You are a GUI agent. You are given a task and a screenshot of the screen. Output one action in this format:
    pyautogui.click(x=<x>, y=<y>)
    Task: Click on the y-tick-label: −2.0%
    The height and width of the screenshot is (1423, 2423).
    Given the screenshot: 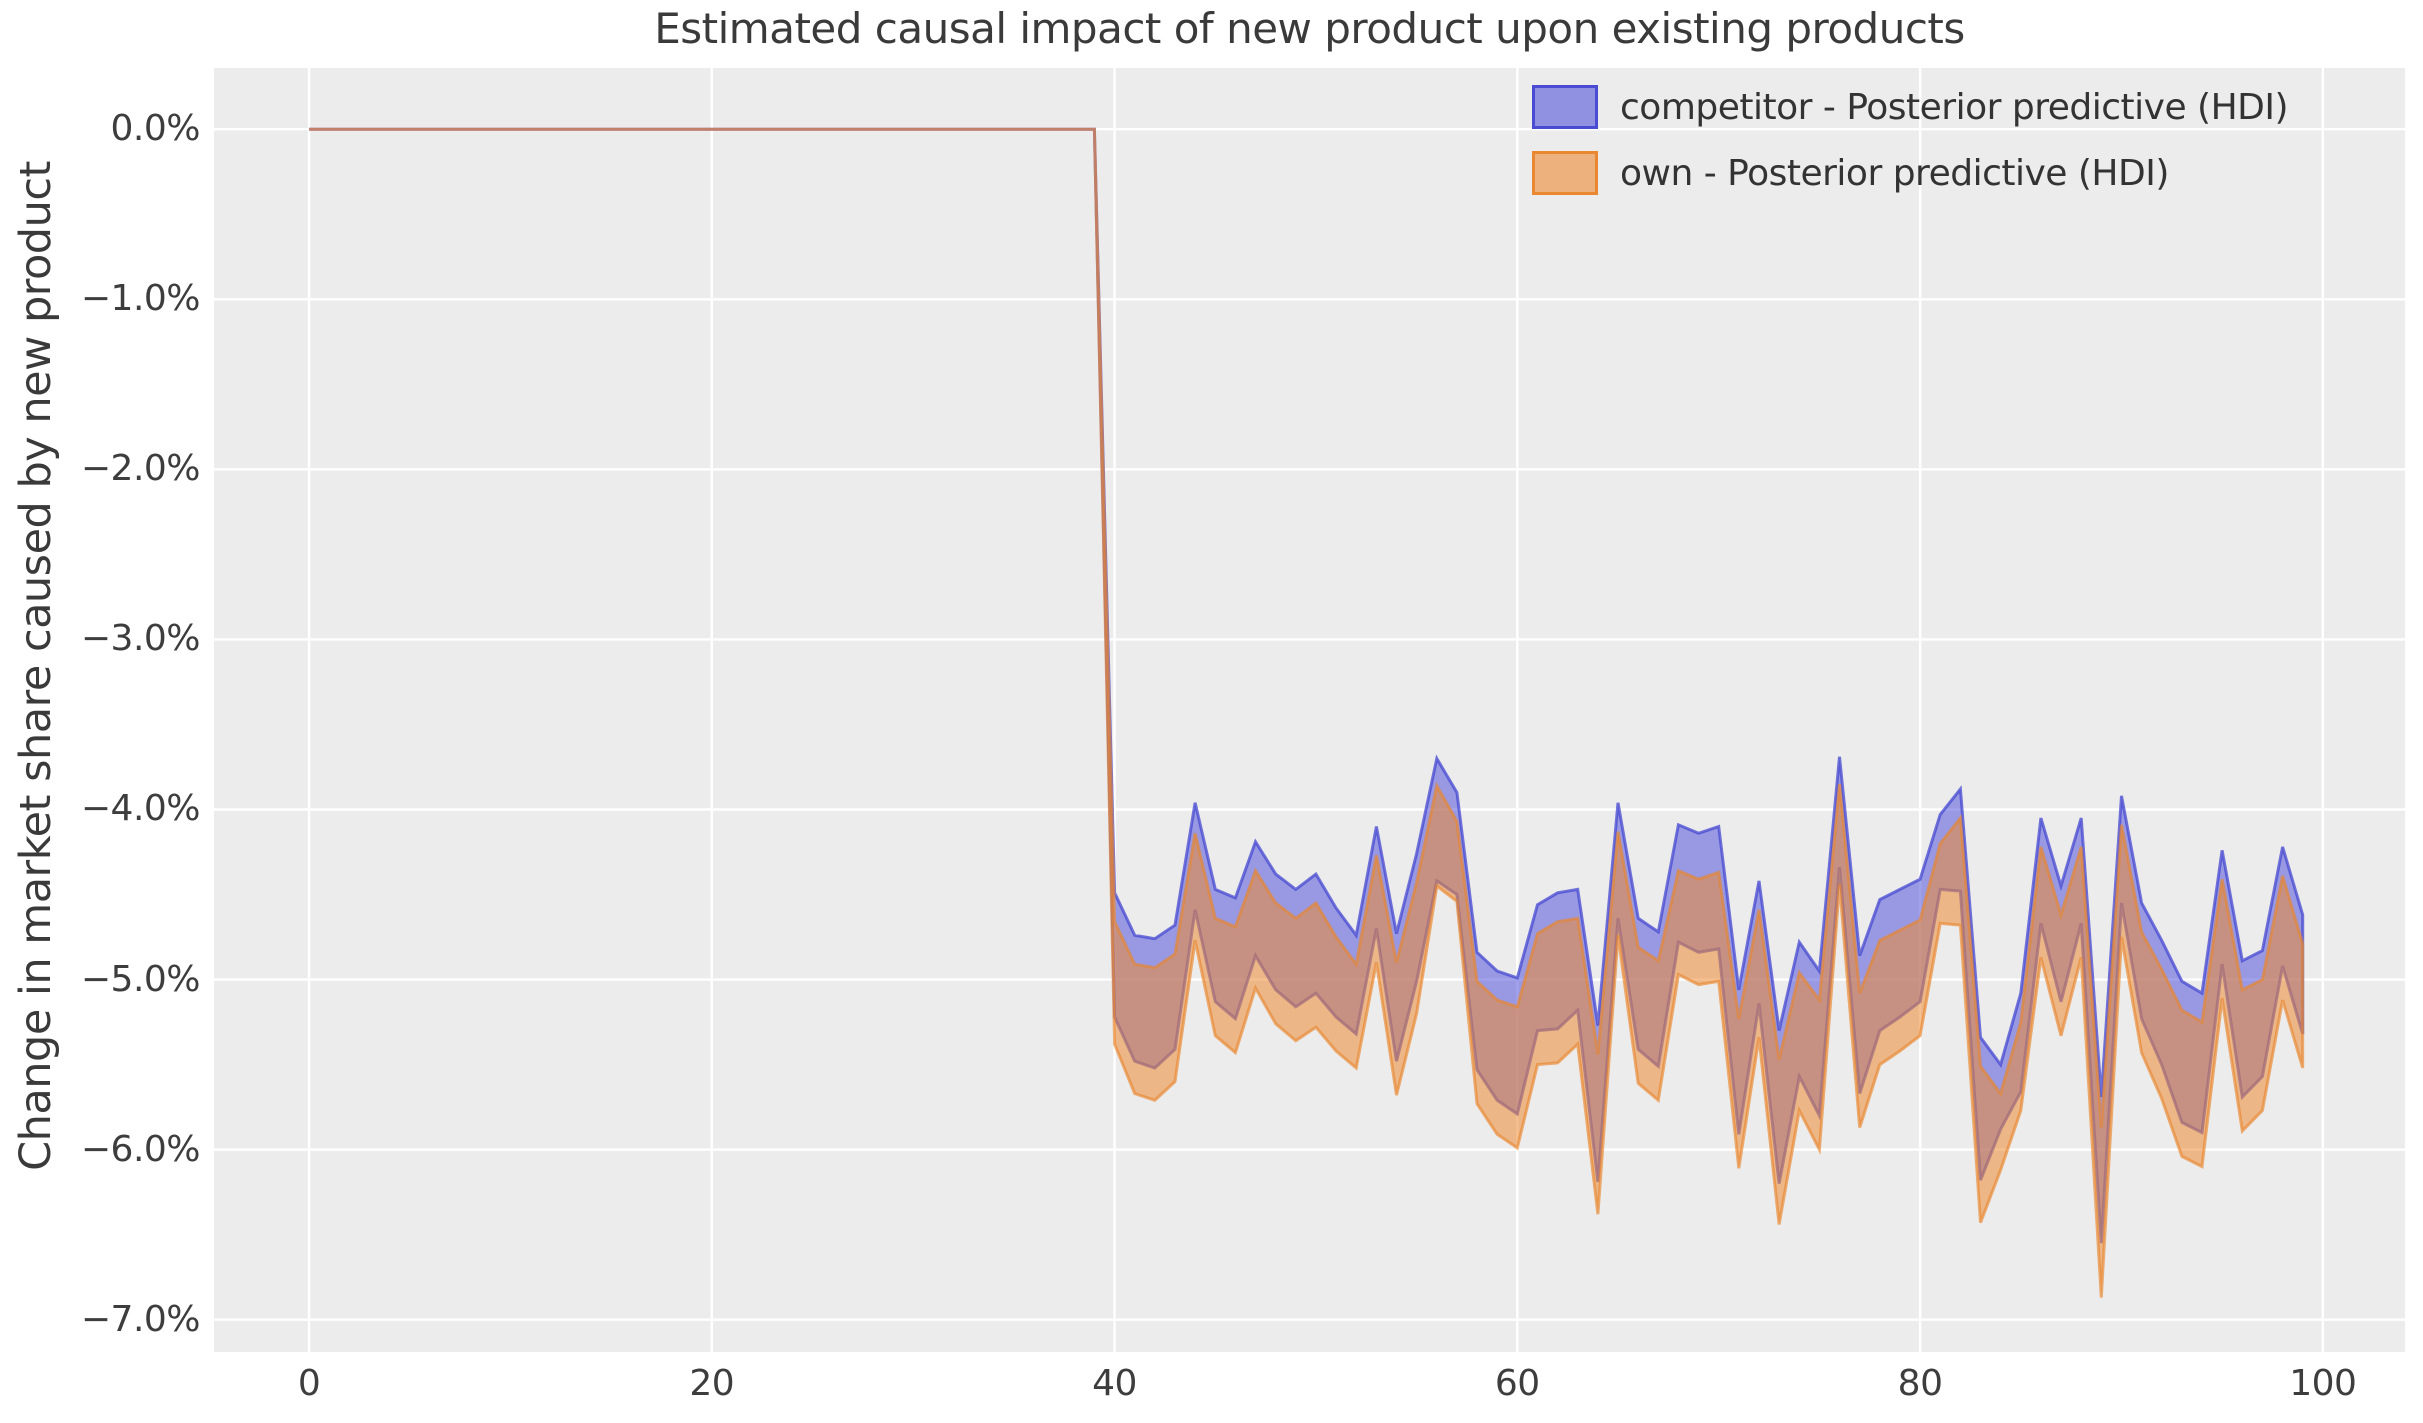 What is the action you would take?
    pyautogui.click(x=140, y=469)
    